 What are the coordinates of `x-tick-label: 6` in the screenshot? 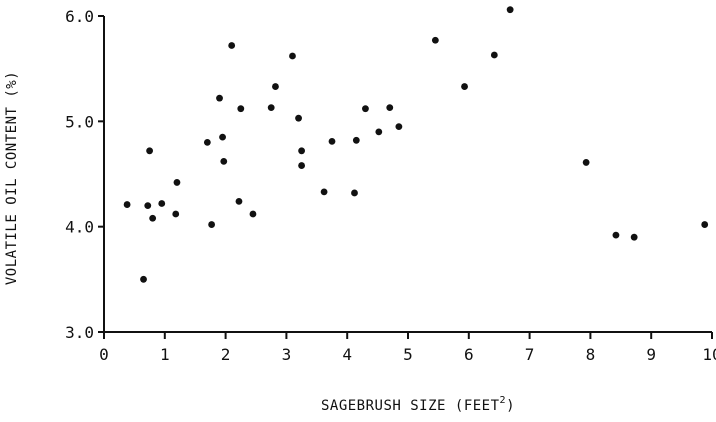 It's located at (469, 354).